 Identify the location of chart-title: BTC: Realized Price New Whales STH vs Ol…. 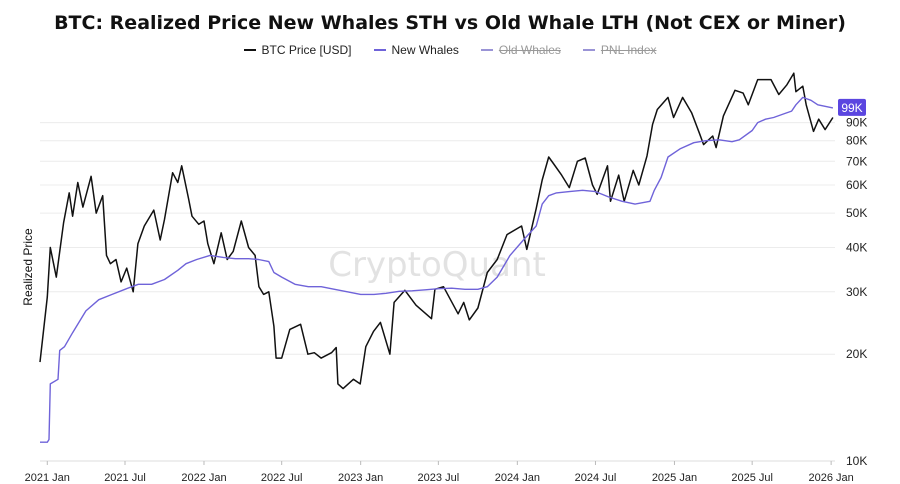
(450, 23).